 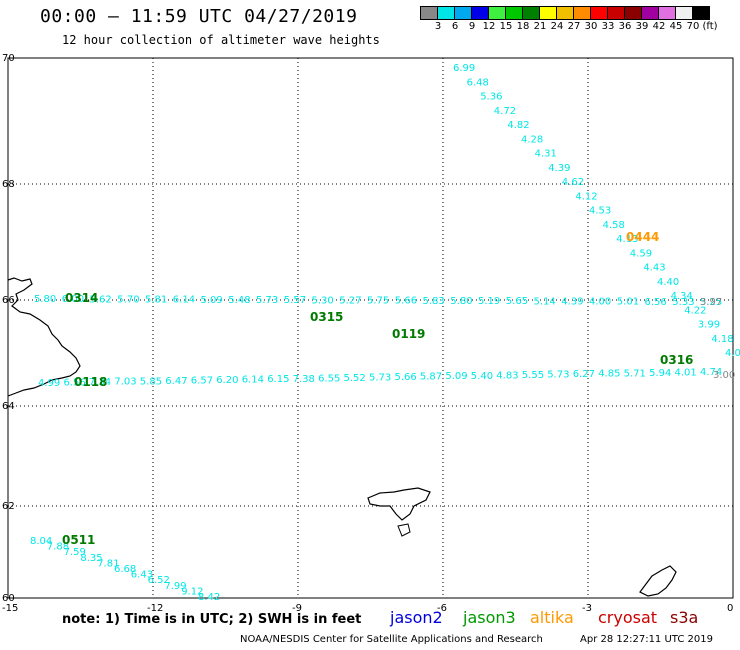 I want to click on lat-tick-label: 70, so click(x=8, y=58).